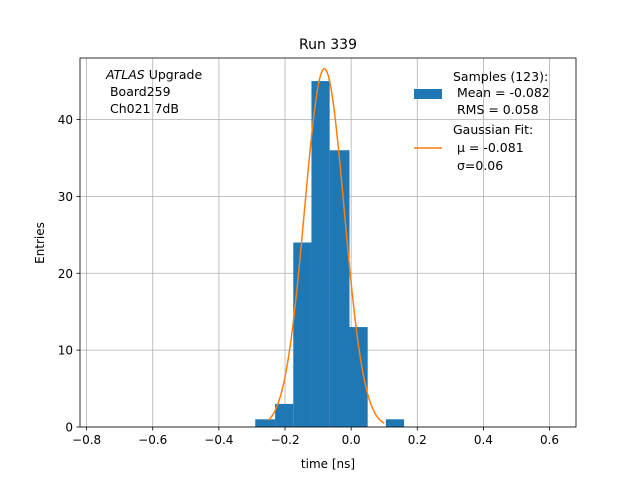 Image resolution: width=640 pixels, height=485 pixels. I want to click on chart-title: Run 339, so click(328, 45).